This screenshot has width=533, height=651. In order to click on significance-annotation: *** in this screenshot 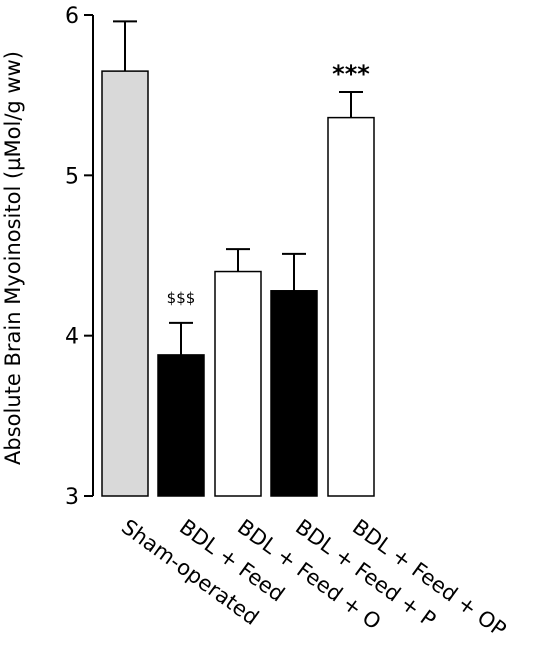, I will do `click(351, 74)`.